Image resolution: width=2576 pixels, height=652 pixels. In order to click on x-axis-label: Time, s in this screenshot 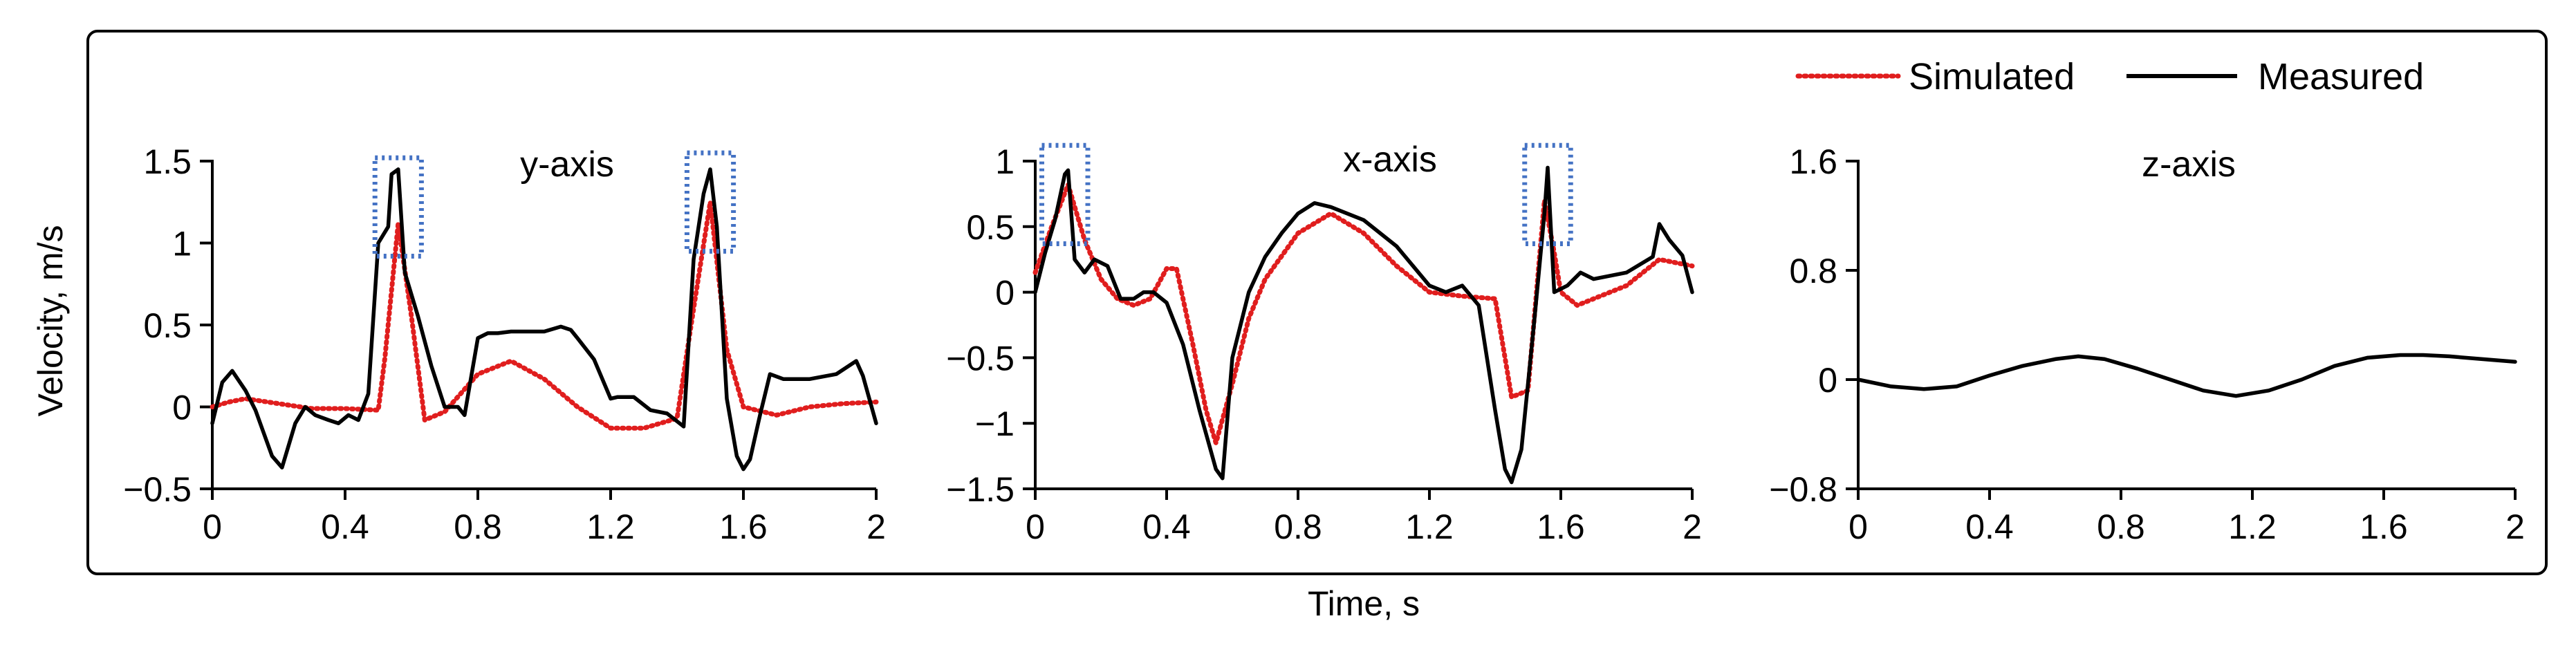, I will do `click(1364, 603)`.